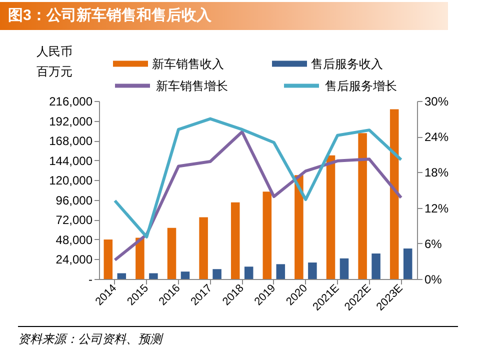 The height and width of the screenshot is (353, 482). Describe the element at coordinates (71, 161) in the screenshot. I see `y-tick-label: 144,000` at that location.